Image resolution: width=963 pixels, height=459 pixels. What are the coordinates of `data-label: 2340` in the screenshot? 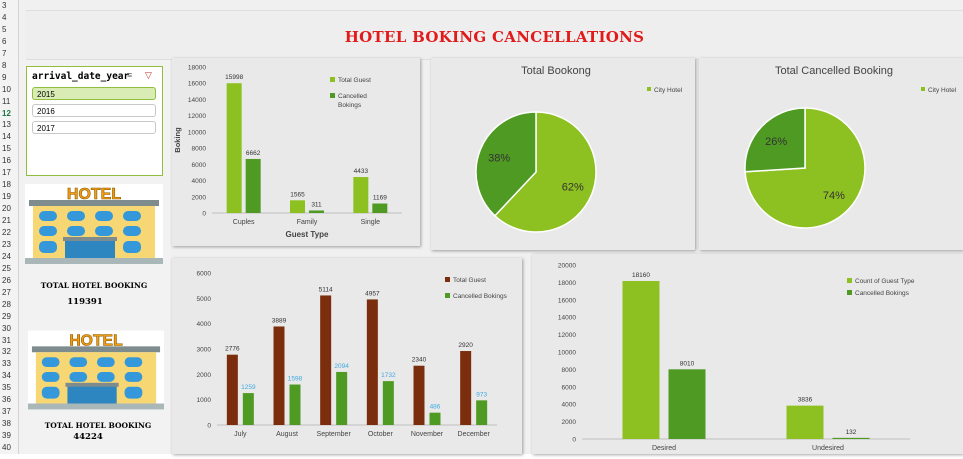 It's located at (419, 360).